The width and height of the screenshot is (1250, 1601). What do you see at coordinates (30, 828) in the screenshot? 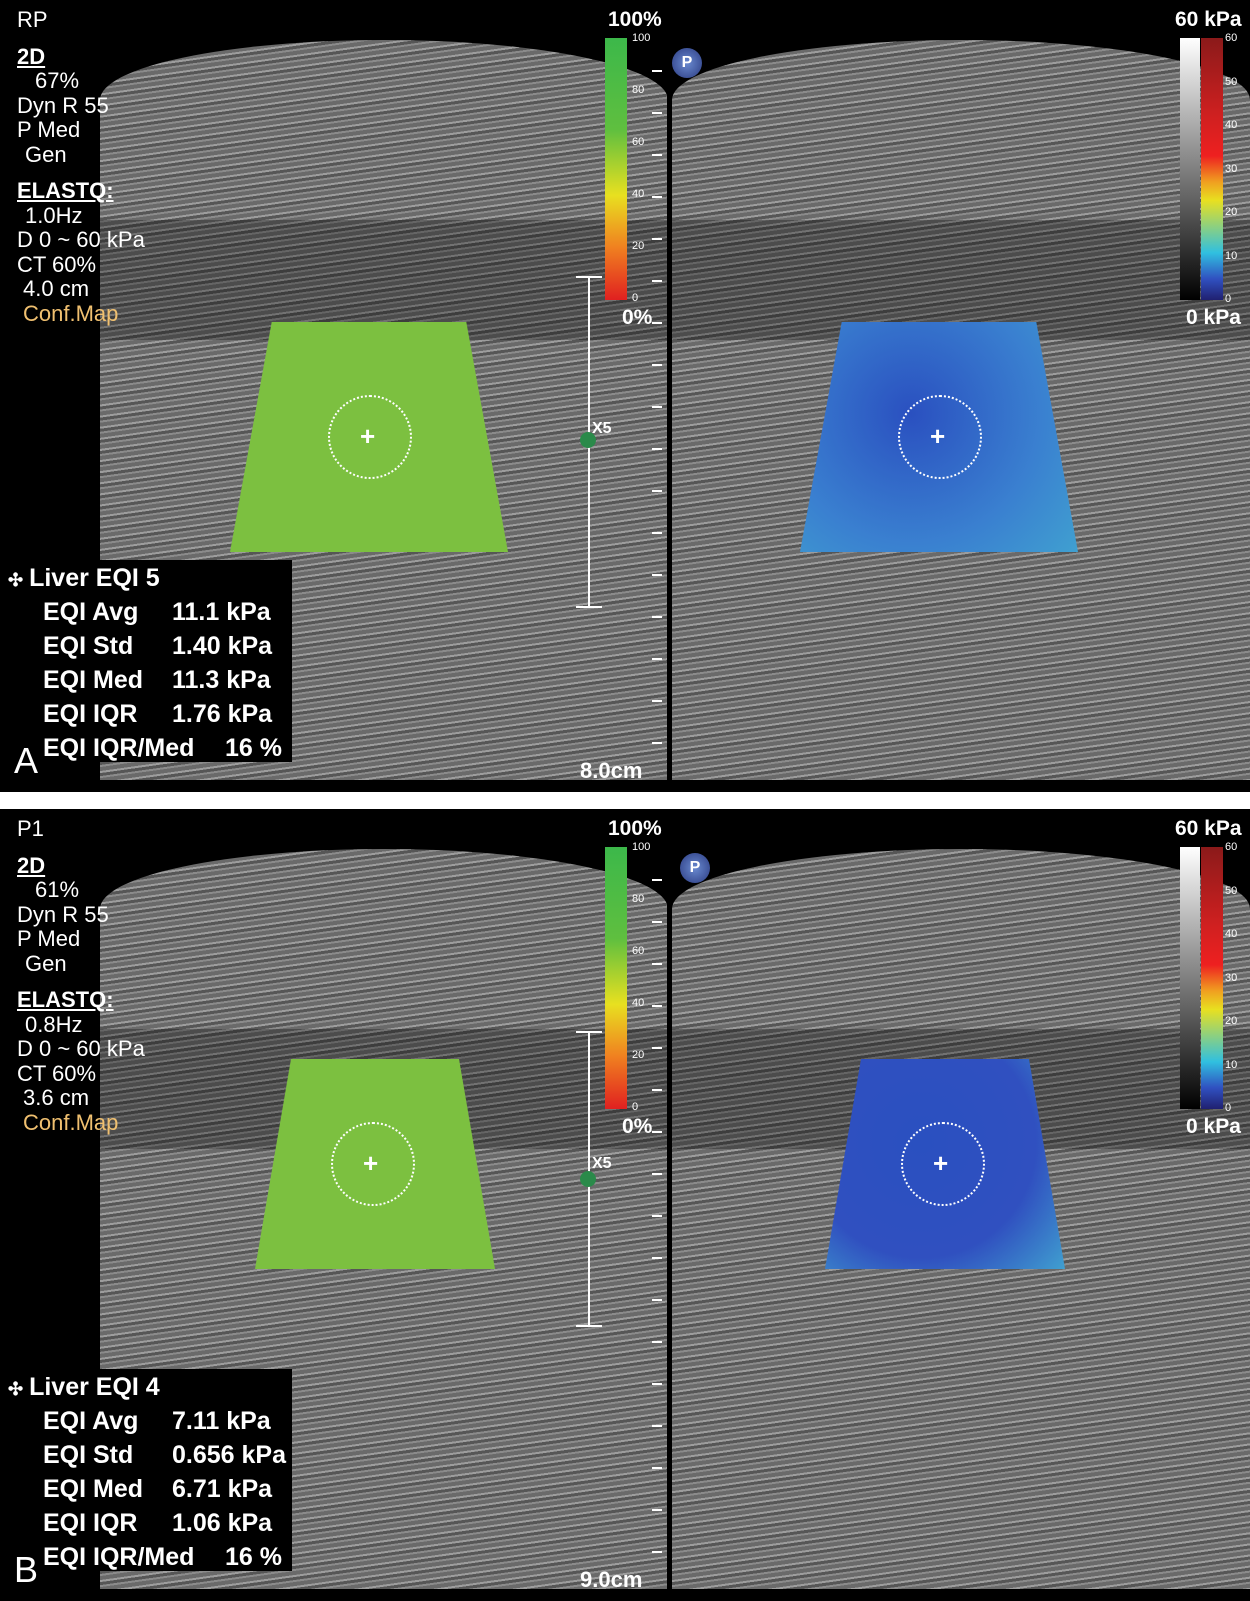
I see `probe-mode: P1` at bounding box center [30, 828].